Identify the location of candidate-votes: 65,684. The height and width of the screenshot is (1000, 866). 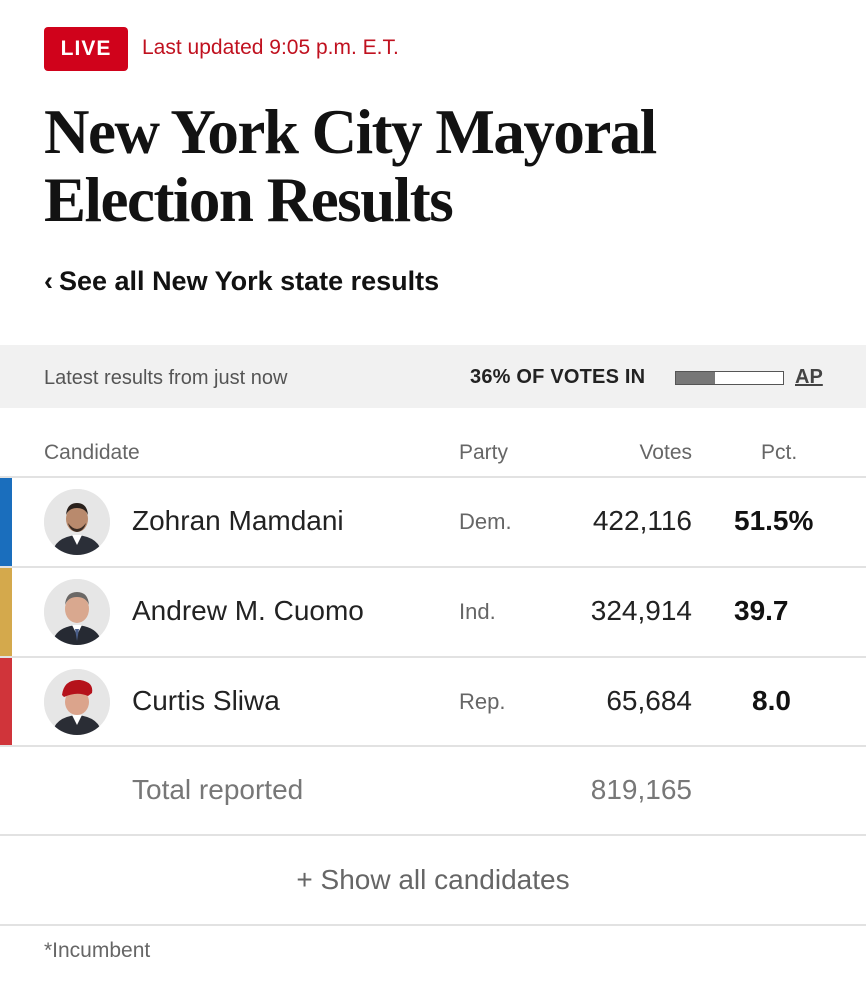
(649, 700).